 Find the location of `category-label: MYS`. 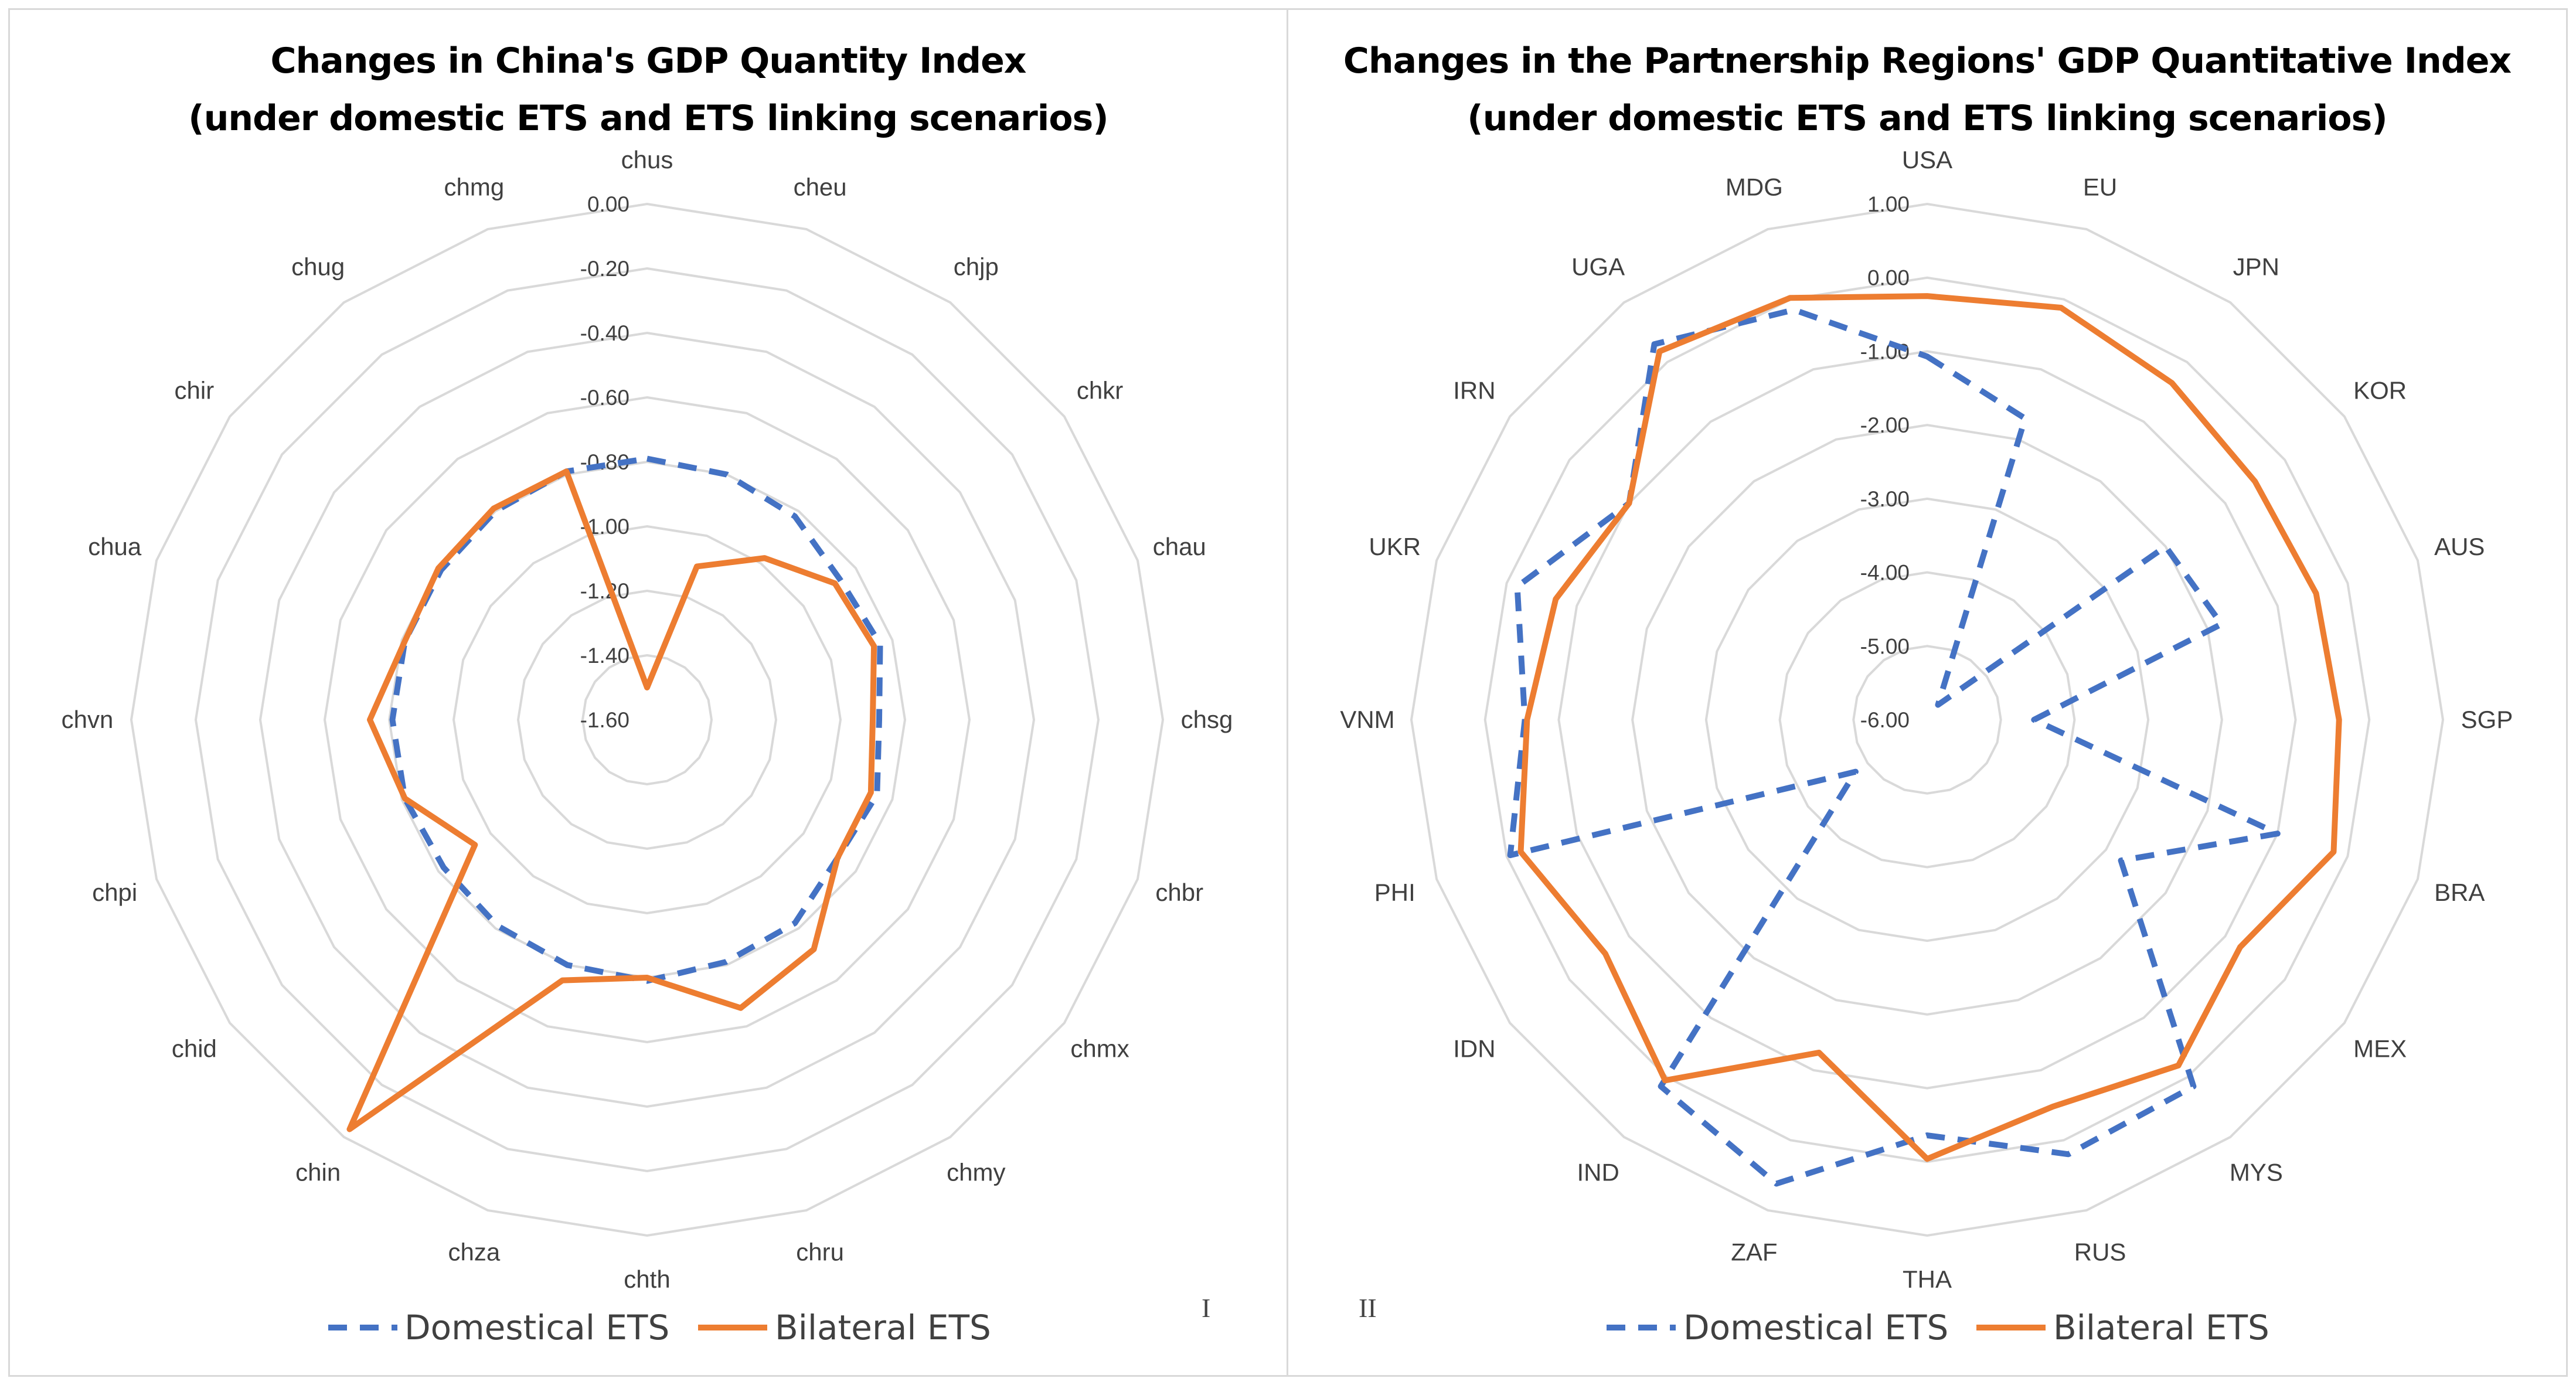

category-label: MYS is located at coordinates (2256, 1172).